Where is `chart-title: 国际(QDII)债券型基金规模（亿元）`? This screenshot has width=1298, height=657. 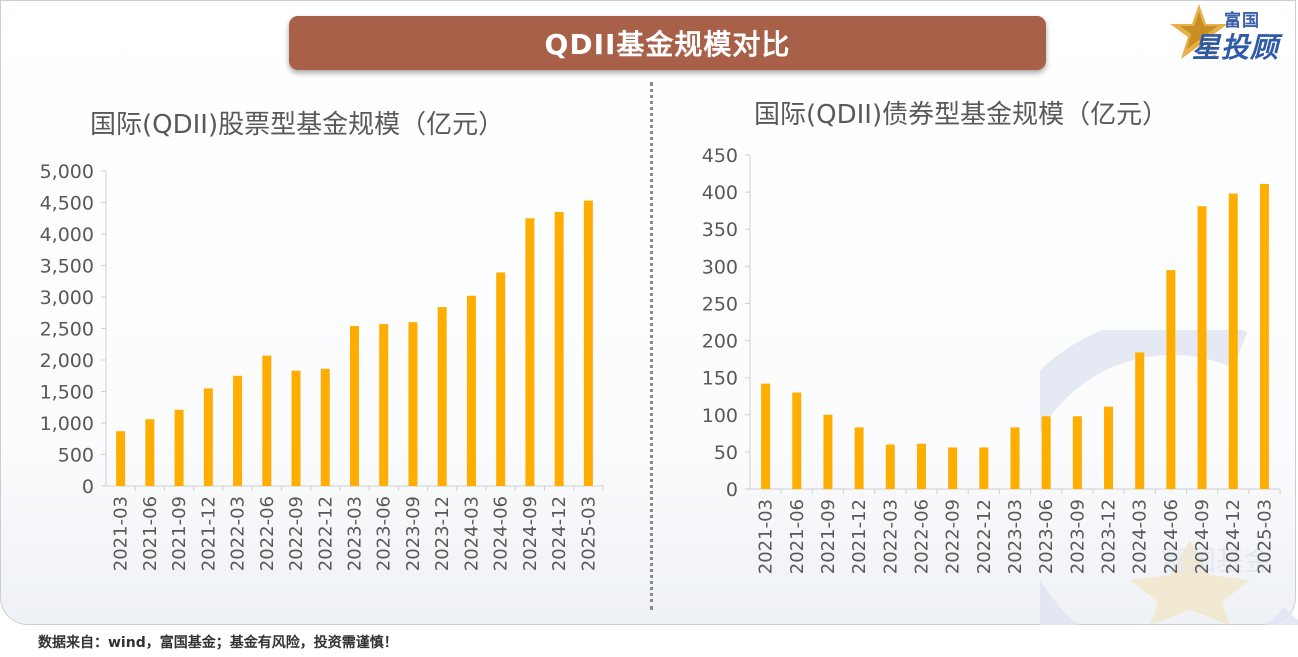 chart-title: 国际(QDII)债券型基金规模（亿元） is located at coordinates (961, 115).